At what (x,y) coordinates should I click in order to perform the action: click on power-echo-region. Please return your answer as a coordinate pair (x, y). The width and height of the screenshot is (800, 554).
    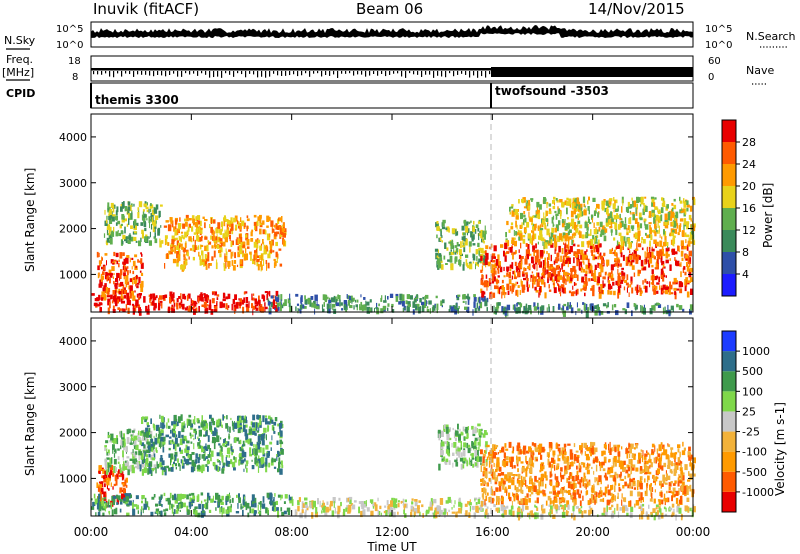
    Looking at the image, I should click on (587, 271).